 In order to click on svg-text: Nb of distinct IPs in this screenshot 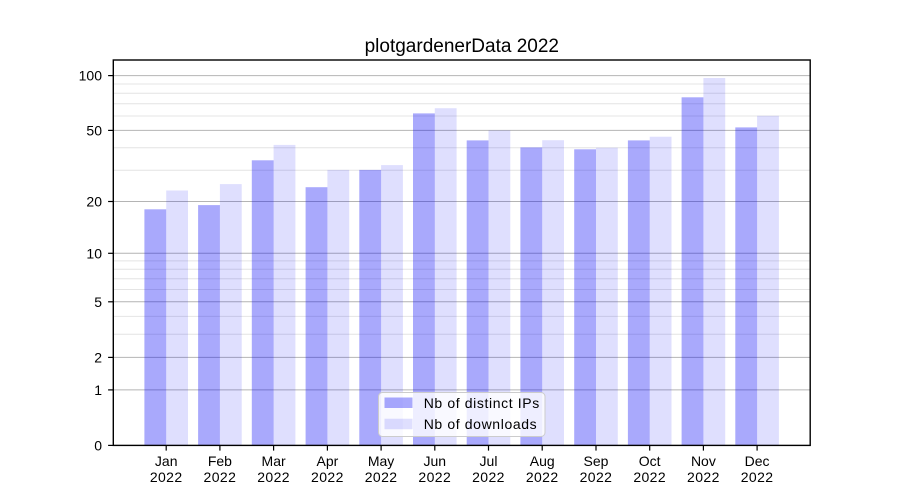, I will do `click(482, 403)`.